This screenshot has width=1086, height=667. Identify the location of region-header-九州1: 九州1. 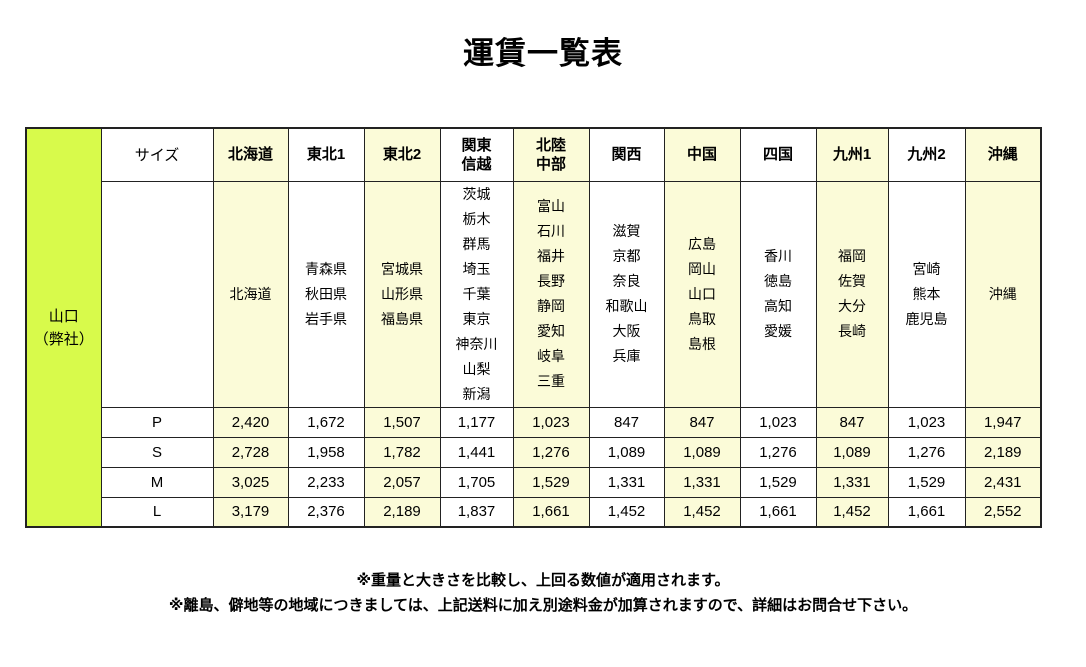
(852, 154).